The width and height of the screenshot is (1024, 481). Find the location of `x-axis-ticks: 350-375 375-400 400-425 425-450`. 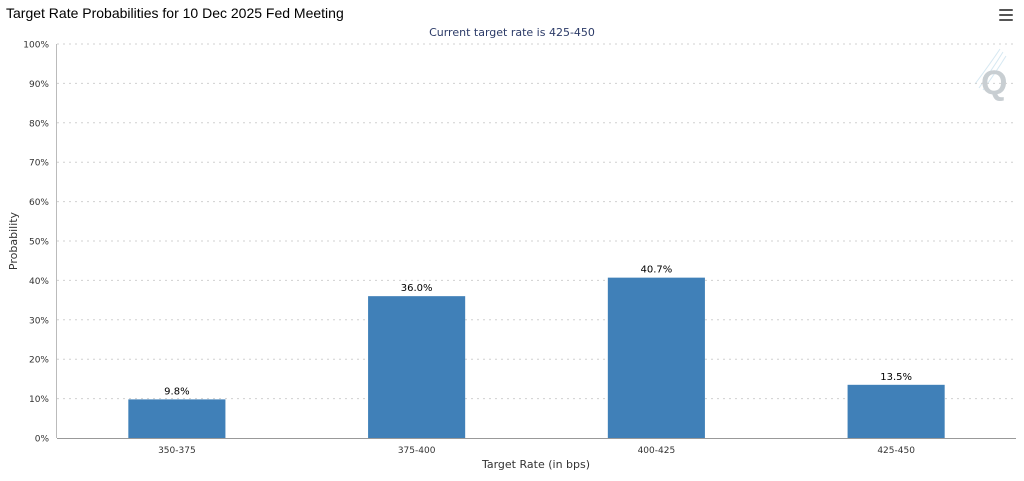

x-axis-ticks: 350-375 375-400 400-425 425-450 is located at coordinates (536, 451).